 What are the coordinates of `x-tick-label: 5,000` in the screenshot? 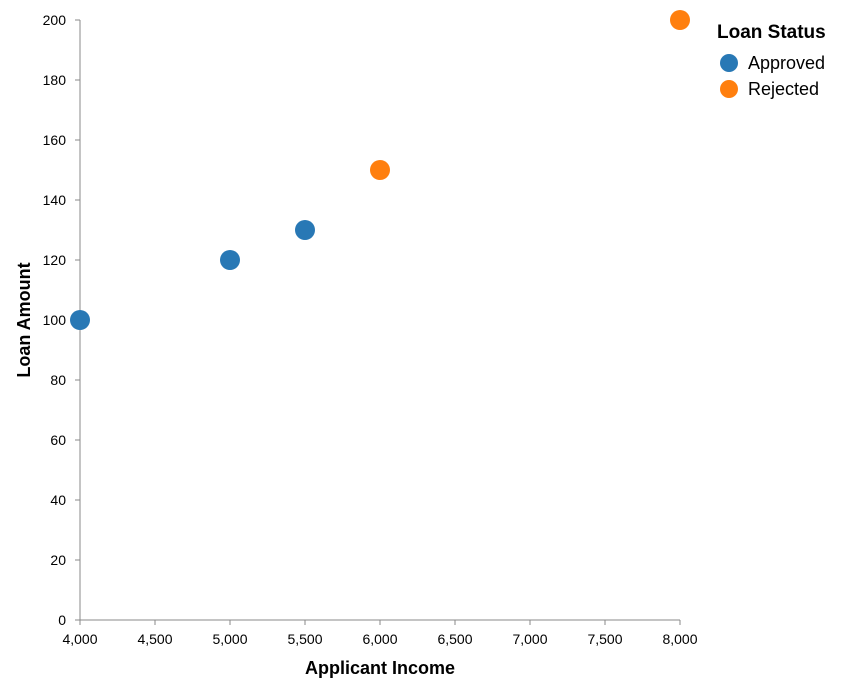 It's located at (229, 639).